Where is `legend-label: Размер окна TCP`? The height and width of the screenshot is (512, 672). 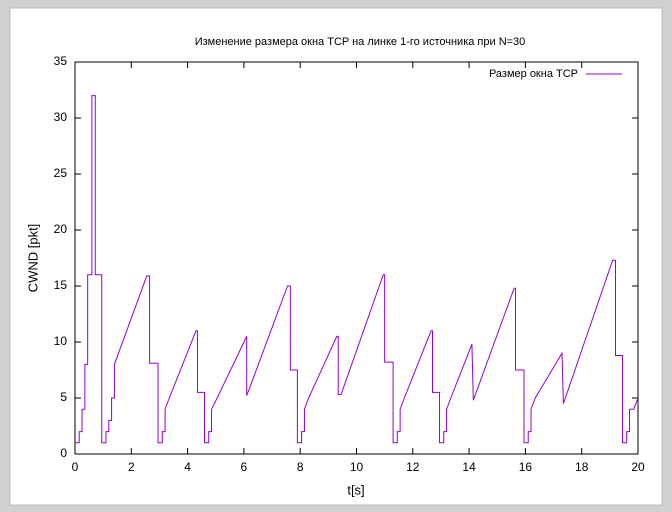 legend-label: Размер окна TCP is located at coordinates (533, 74).